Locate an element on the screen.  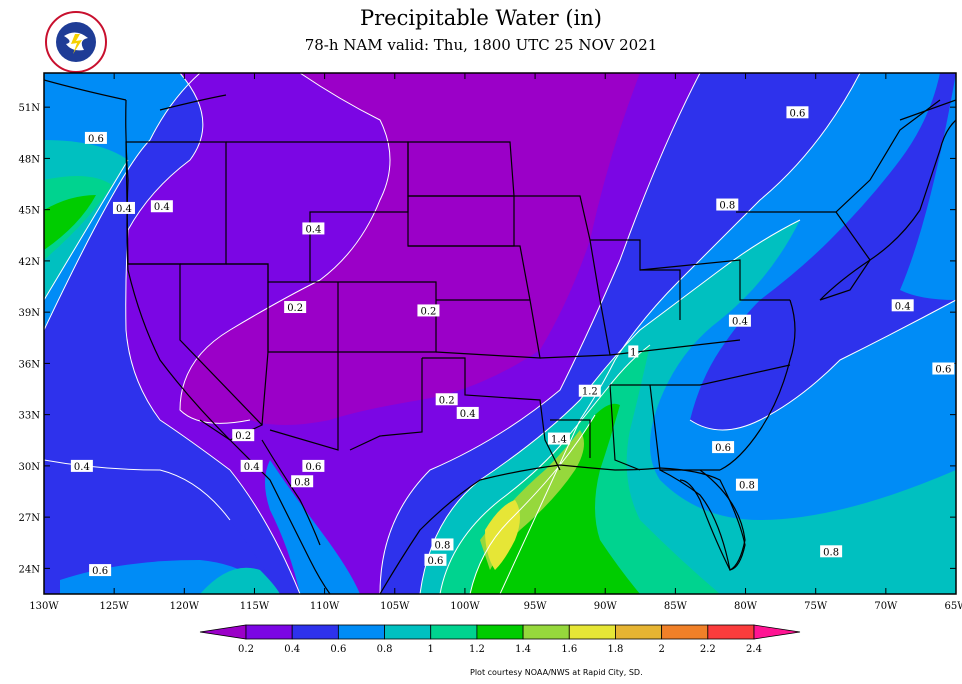
lon-tick-label: 95W is located at coordinates (536, 606).